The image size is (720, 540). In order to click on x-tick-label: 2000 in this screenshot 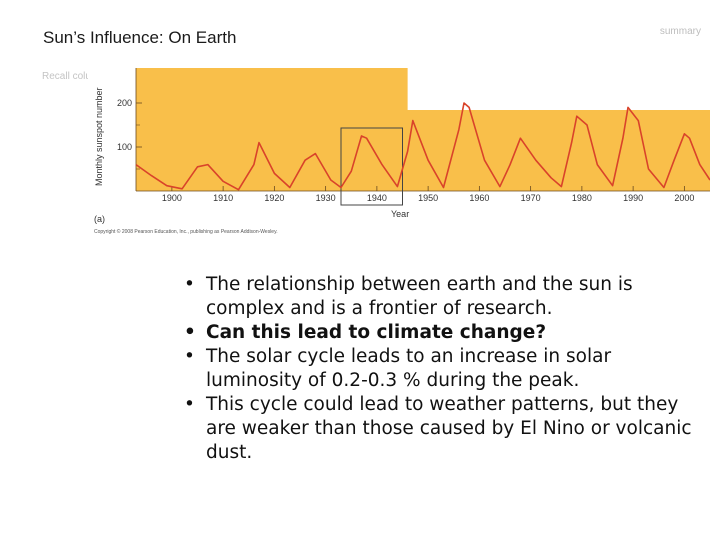, I will do `click(684, 198)`.